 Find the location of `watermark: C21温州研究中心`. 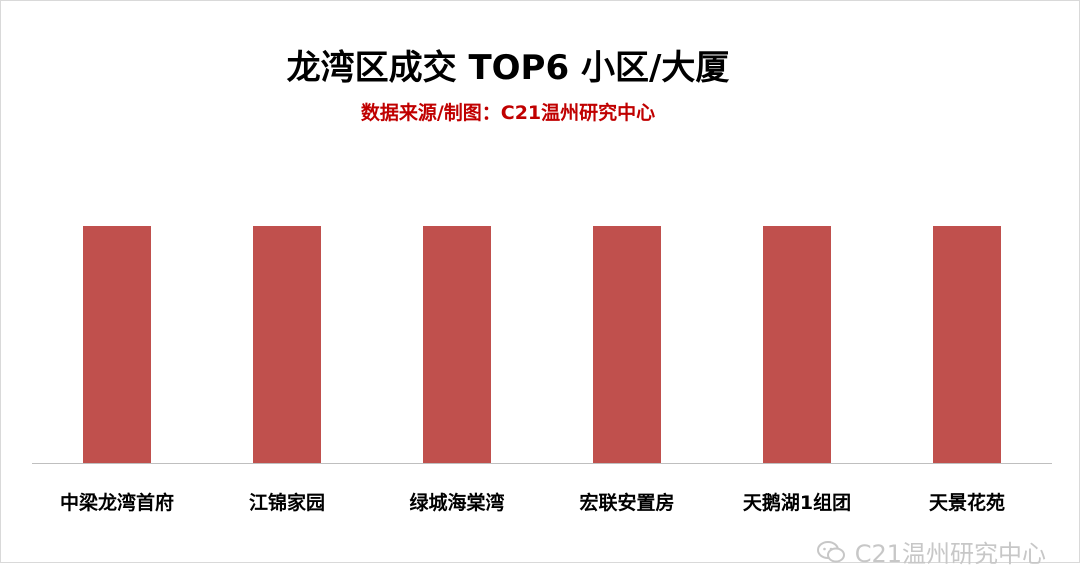

watermark: C21温州研究中心 is located at coordinates (931, 551).